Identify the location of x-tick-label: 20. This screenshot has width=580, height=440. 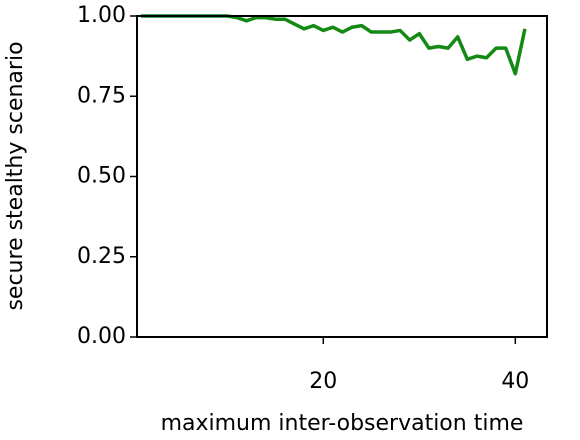
(323, 381).